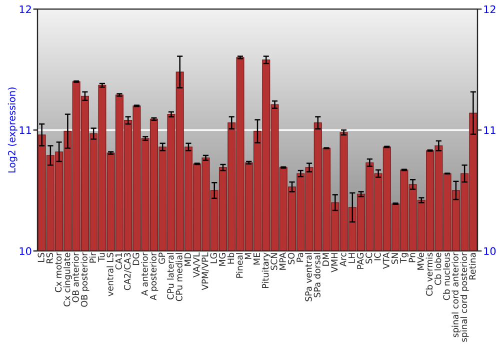 Image resolution: width=500 pixels, height=350 pixels. What do you see at coordinates (257, 258) in the screenshot?
I see `x-tick-label: ME` at bounding box center [257, 258].